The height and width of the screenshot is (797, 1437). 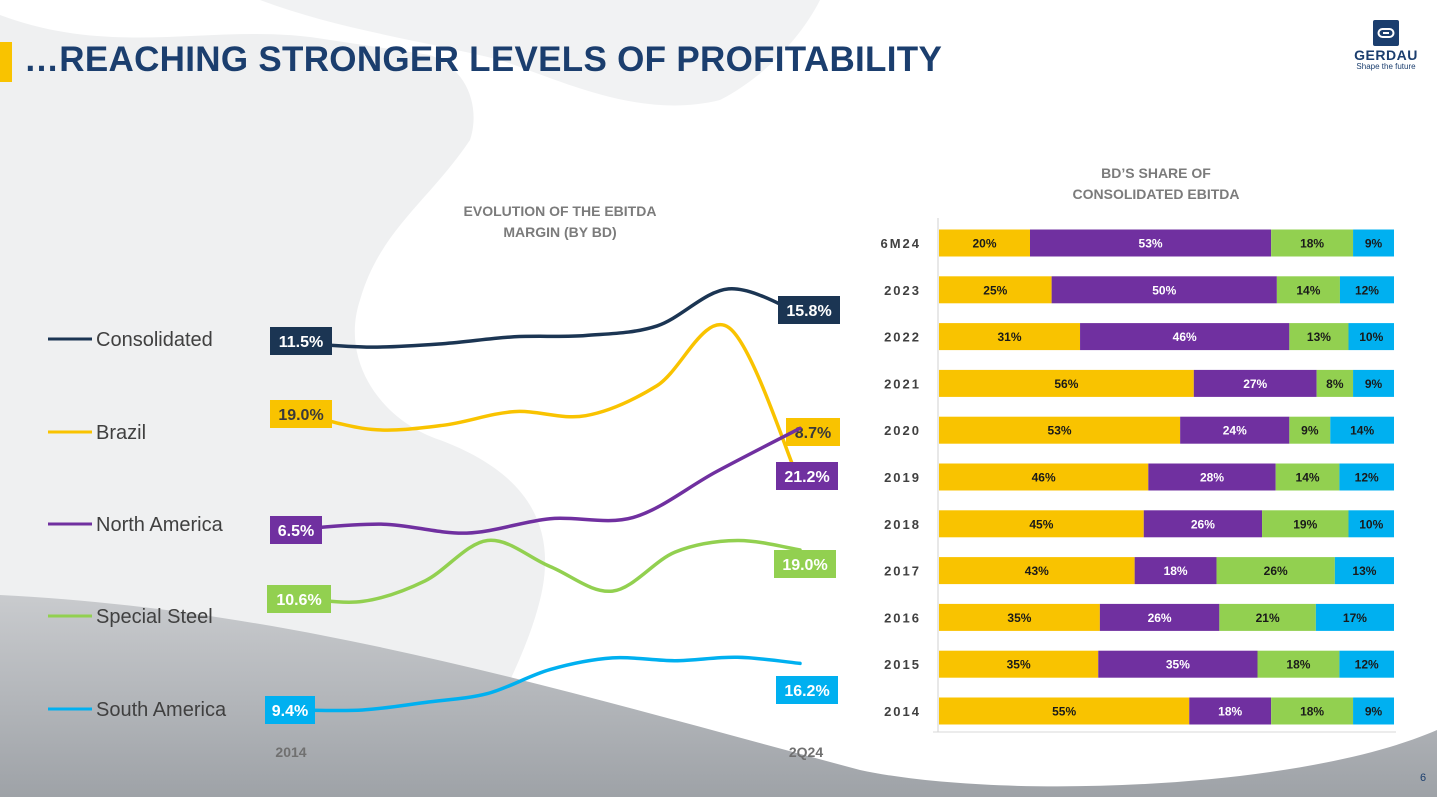 I want to click on category-label-2021: 2021, so click(x=902, y=383).